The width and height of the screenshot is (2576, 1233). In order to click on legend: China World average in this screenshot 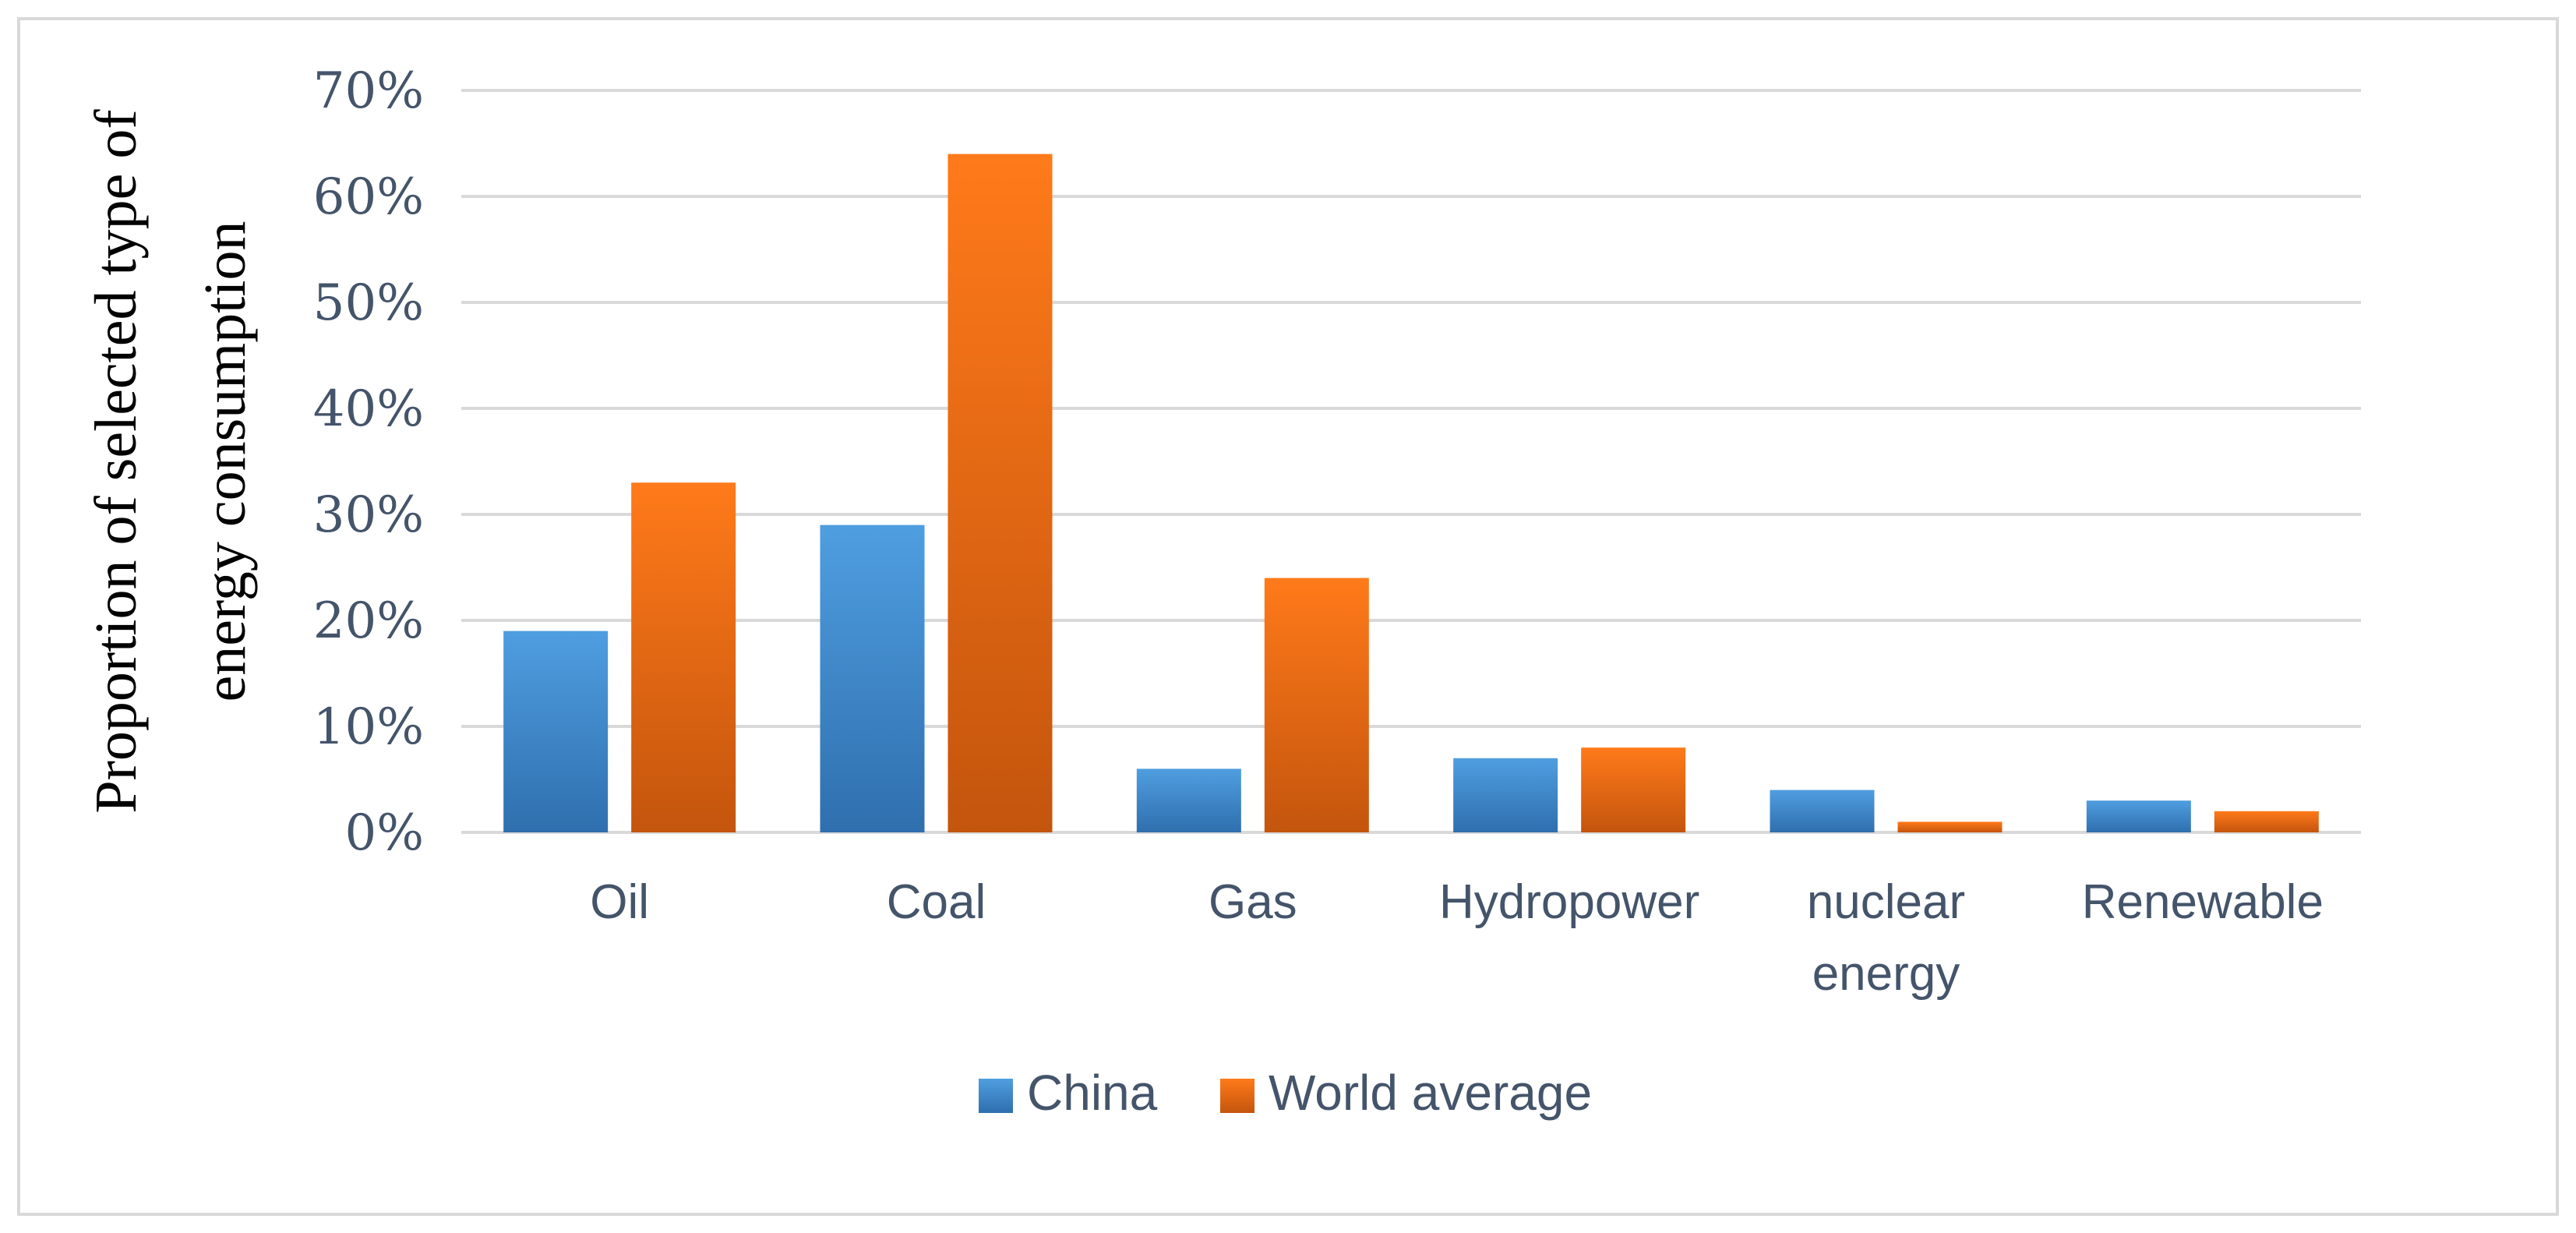, I will do `click(1285, 1093)`.